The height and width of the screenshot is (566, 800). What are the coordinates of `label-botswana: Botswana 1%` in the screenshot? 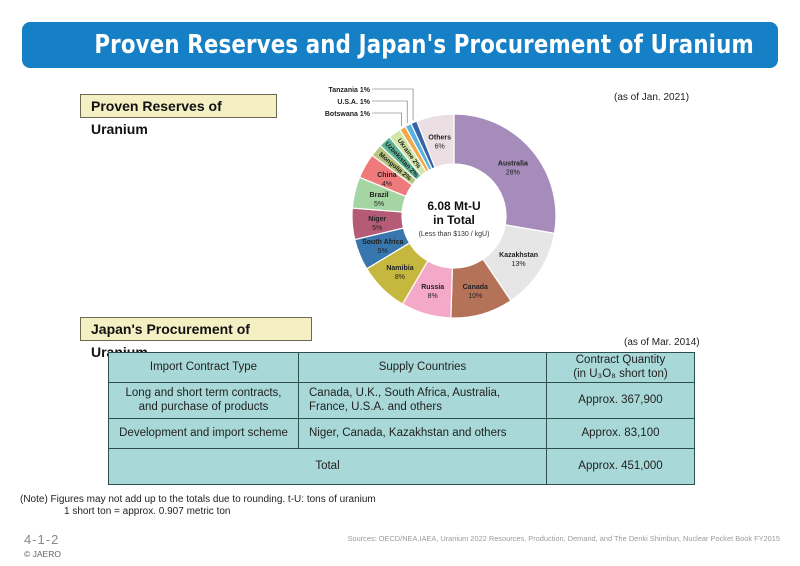 It's located at (348, 114).